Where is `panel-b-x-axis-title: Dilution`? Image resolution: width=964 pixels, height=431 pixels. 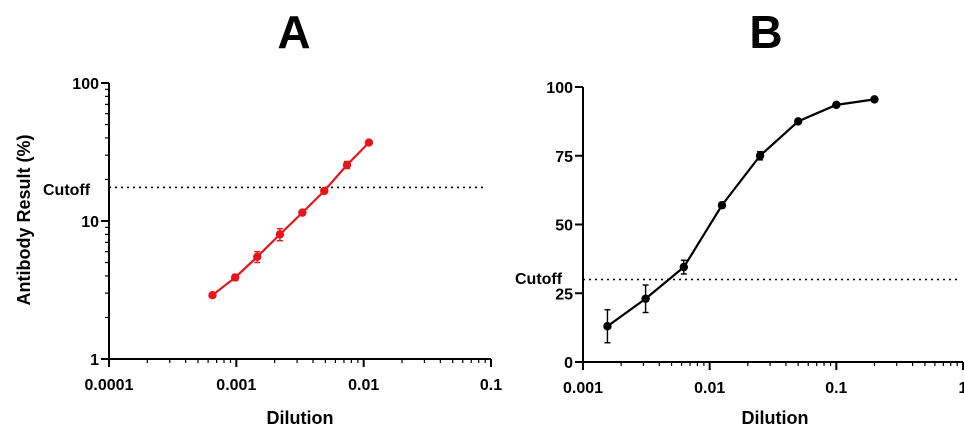
panel-b-x-axis-title: Dilution is located at coordinates (775, 418).